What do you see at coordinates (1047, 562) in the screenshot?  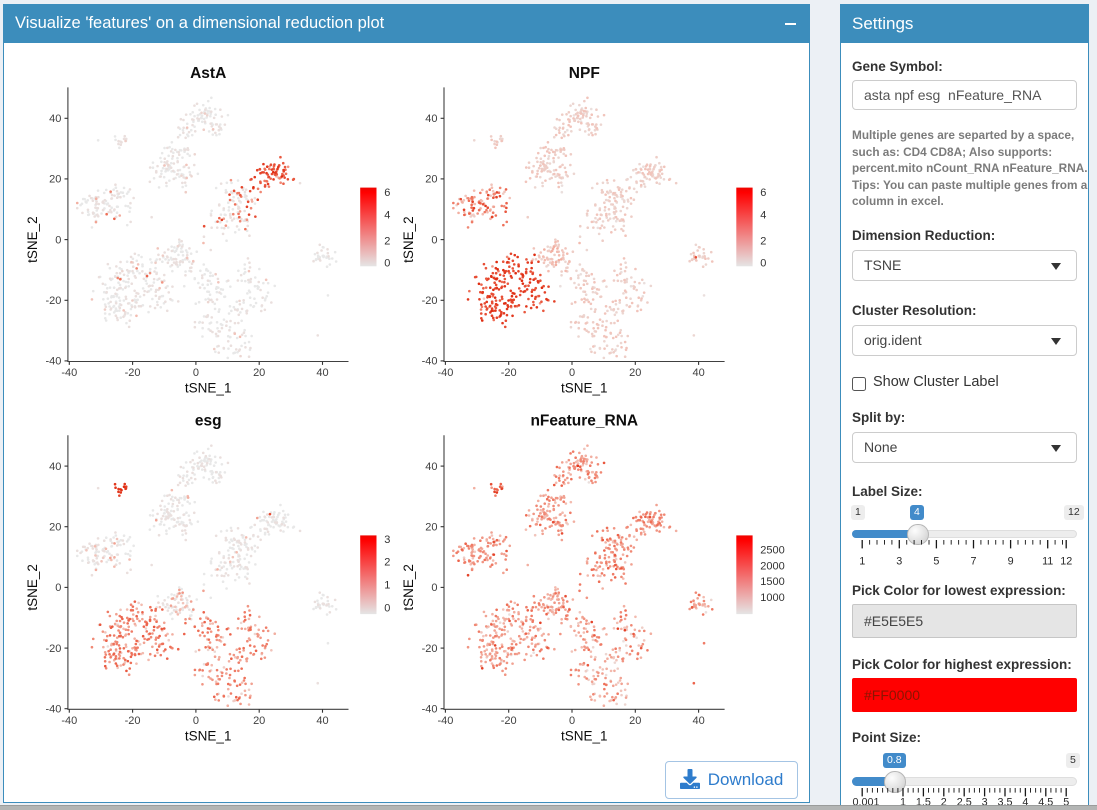 I see `svg-text: 11` at bounding box center [1047, 562].